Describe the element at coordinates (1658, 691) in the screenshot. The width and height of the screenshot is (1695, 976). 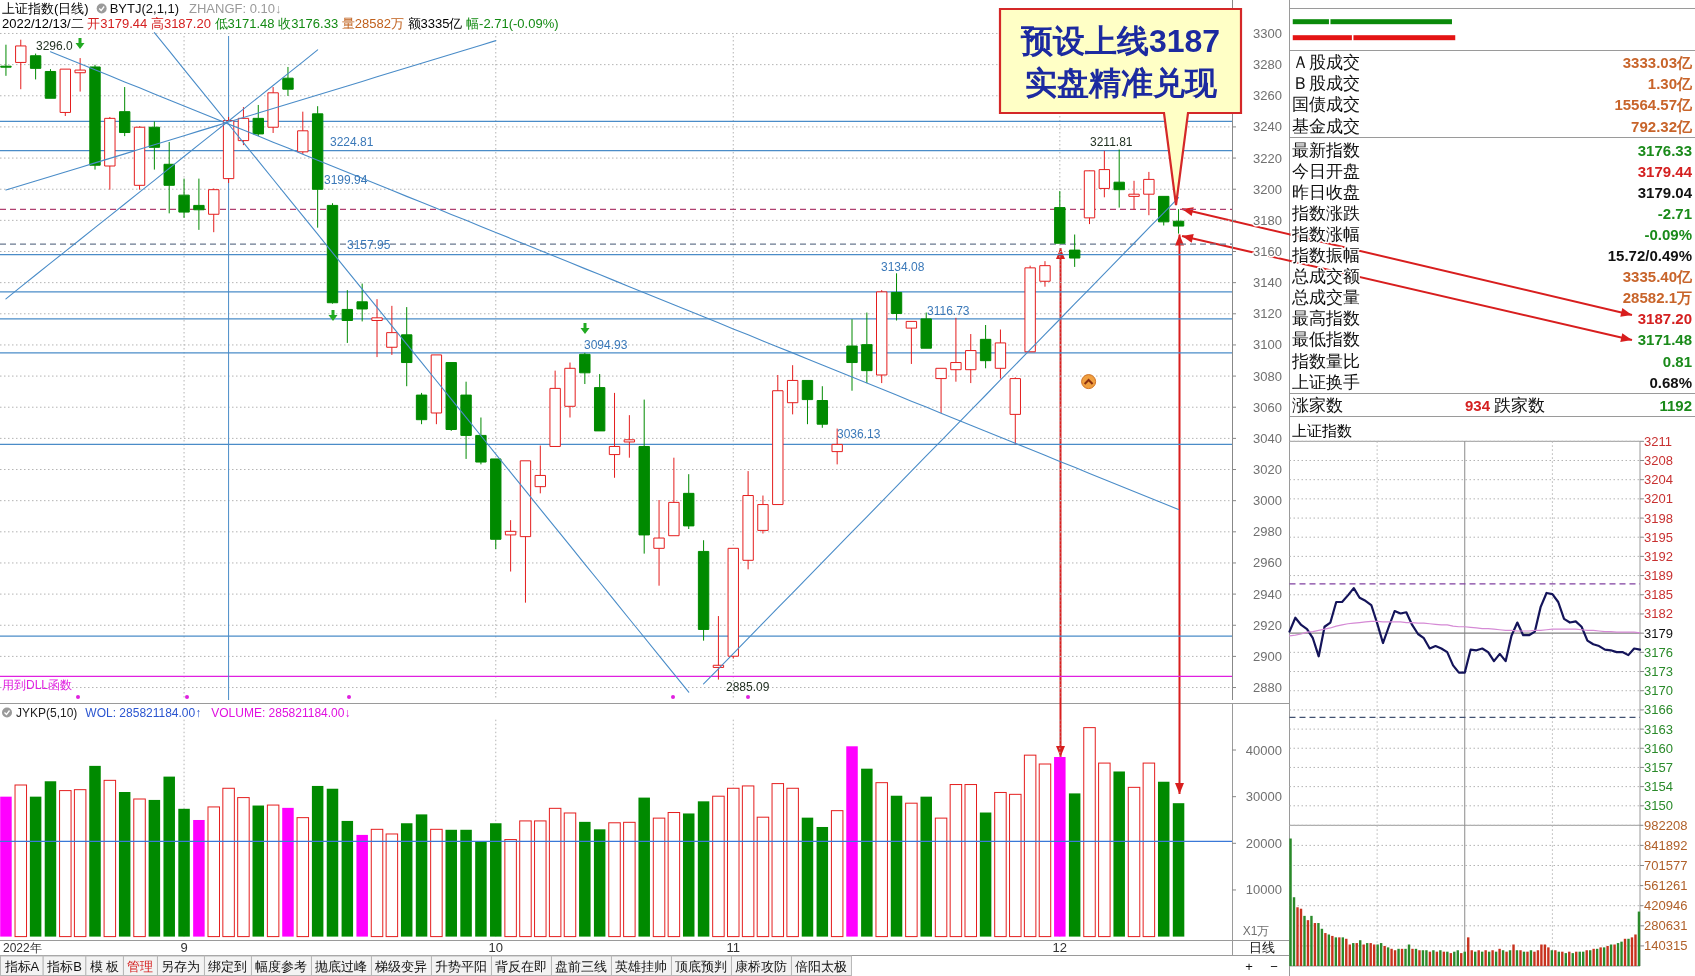
I see `y-tick-label: 3170` at that location.